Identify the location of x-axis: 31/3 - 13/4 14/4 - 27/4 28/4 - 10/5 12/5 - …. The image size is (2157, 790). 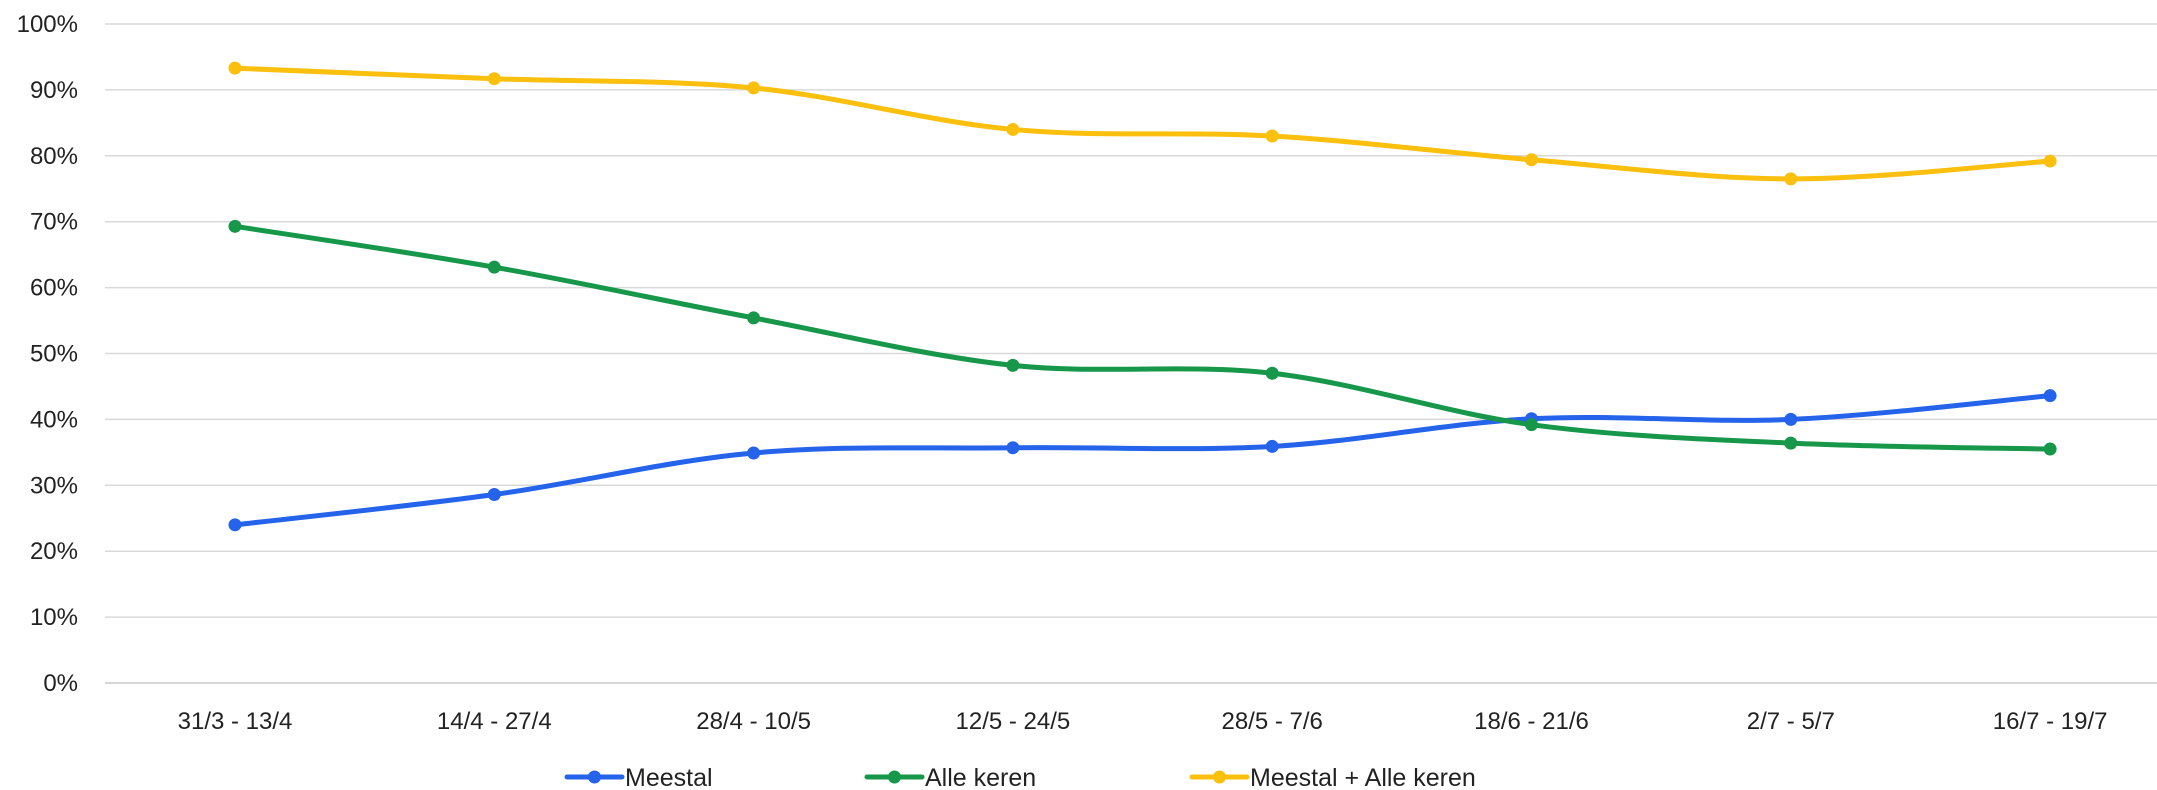
(1143, 721).